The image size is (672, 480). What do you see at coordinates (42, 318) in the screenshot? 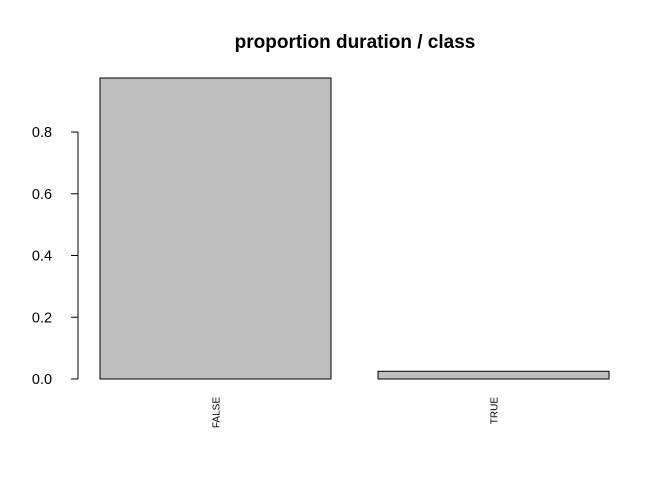
I see `y-tick-label: 0.2` at bounding box center [42, 318].